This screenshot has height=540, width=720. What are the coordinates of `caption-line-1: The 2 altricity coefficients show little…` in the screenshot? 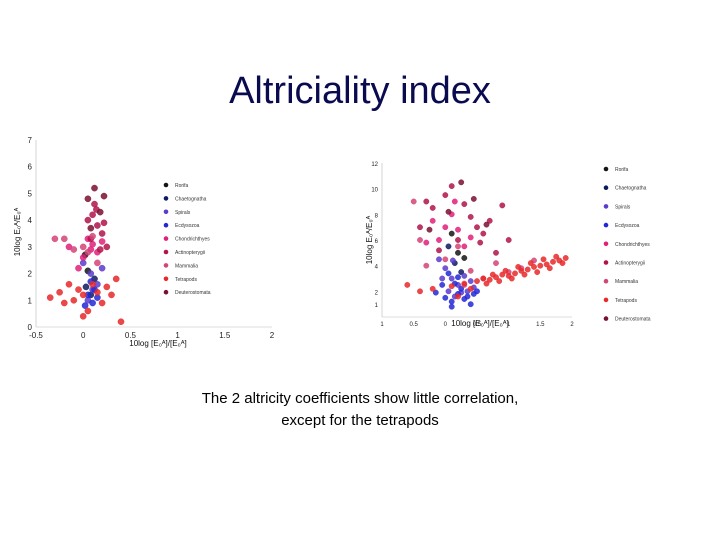 It's located at (360, 398).